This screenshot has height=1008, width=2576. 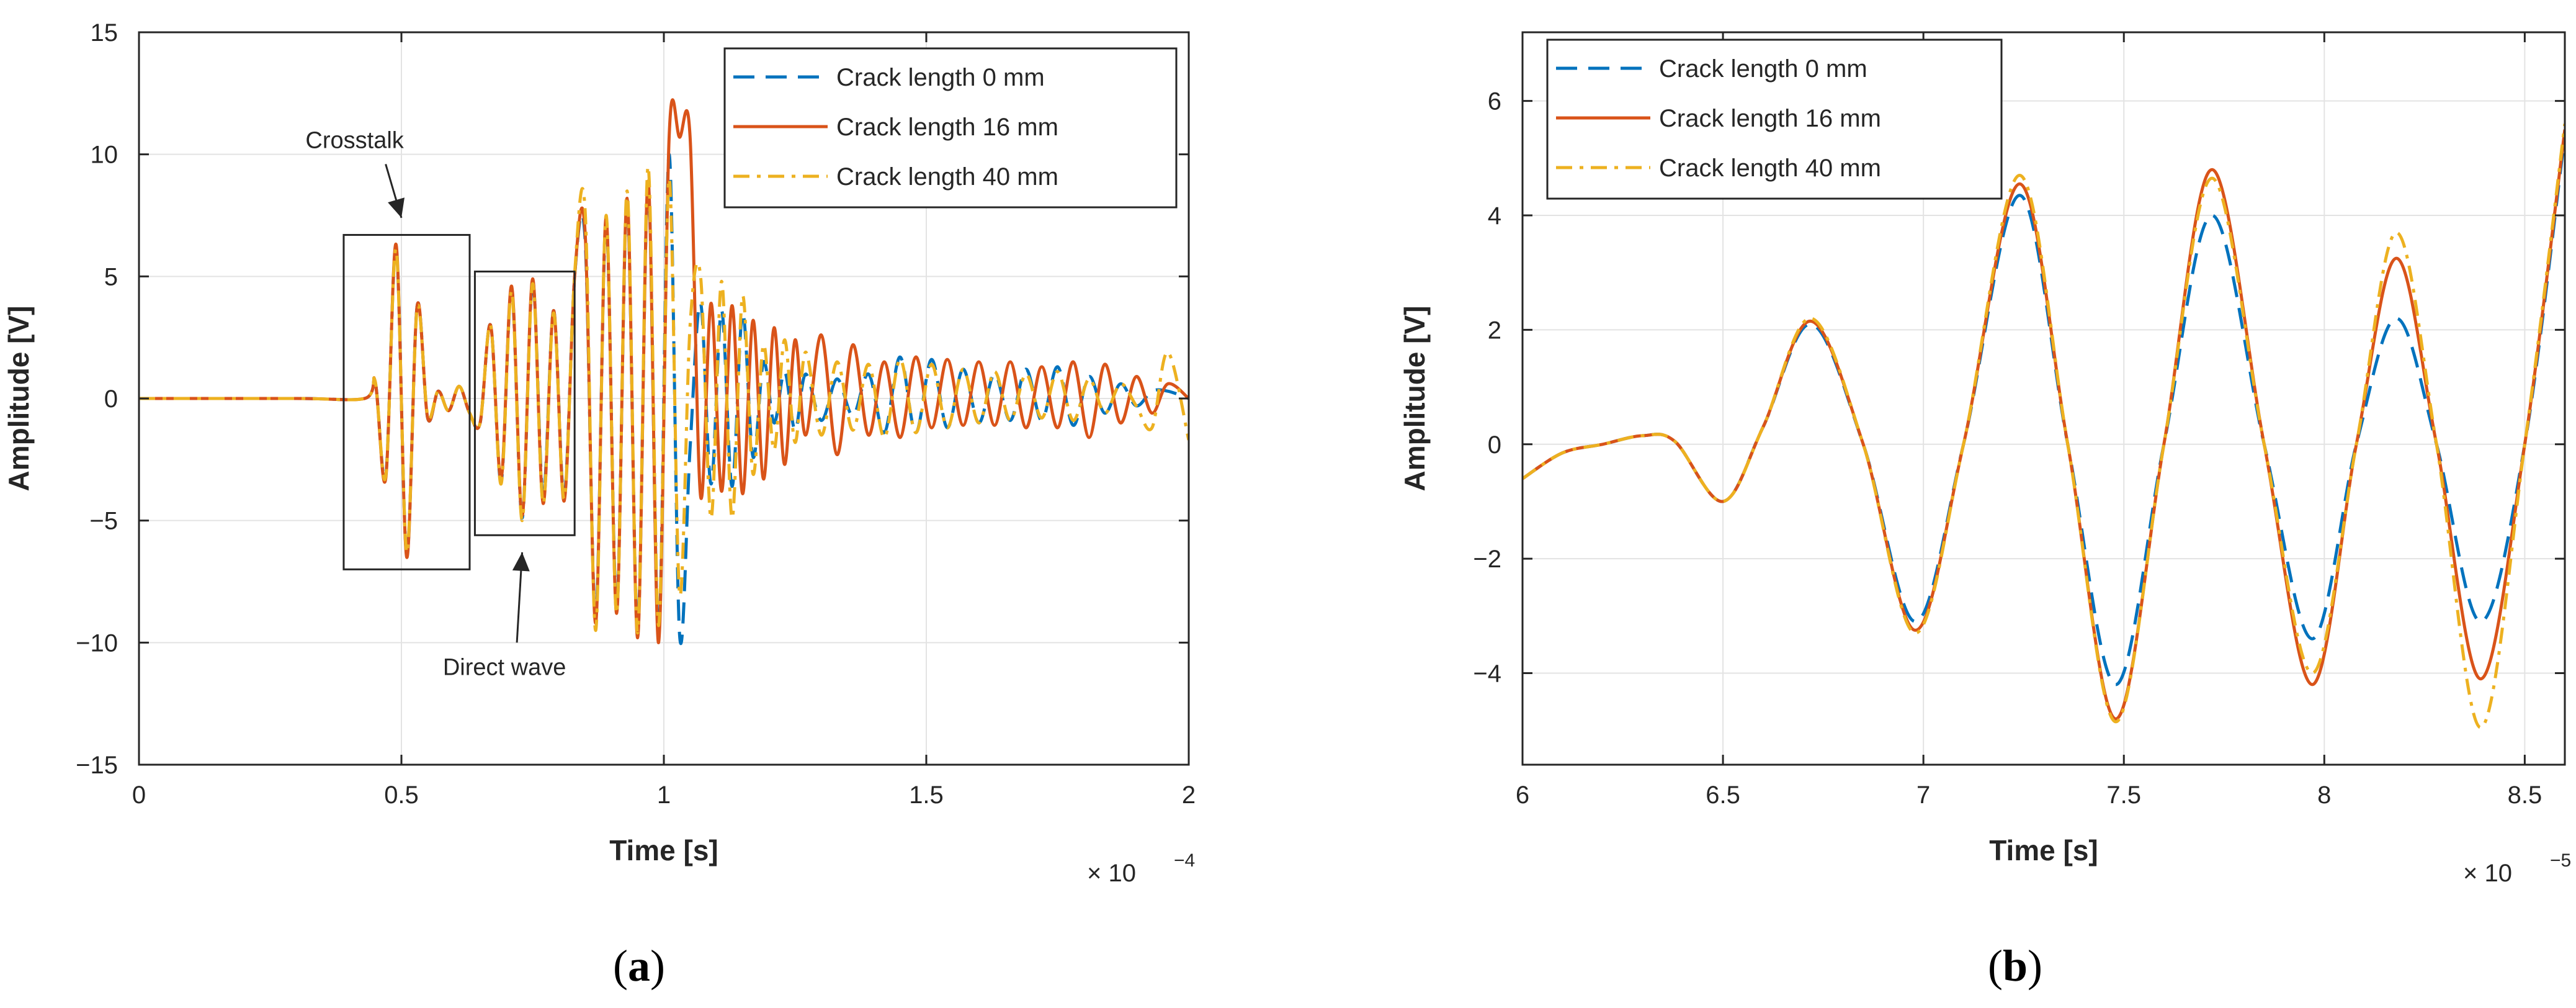 What do you see at coordinates (1184, 860) in the screenshot?
I see `x-exponent-power-a: −4` at bounding box center [1184, 860].